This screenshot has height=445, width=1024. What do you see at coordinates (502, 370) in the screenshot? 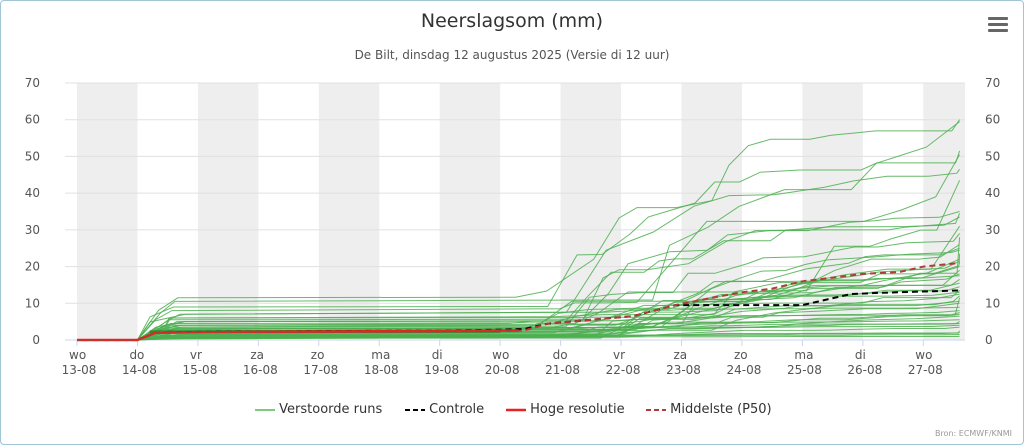
I see `x-tick-date: 20-08` at bounding box center [502, 370].